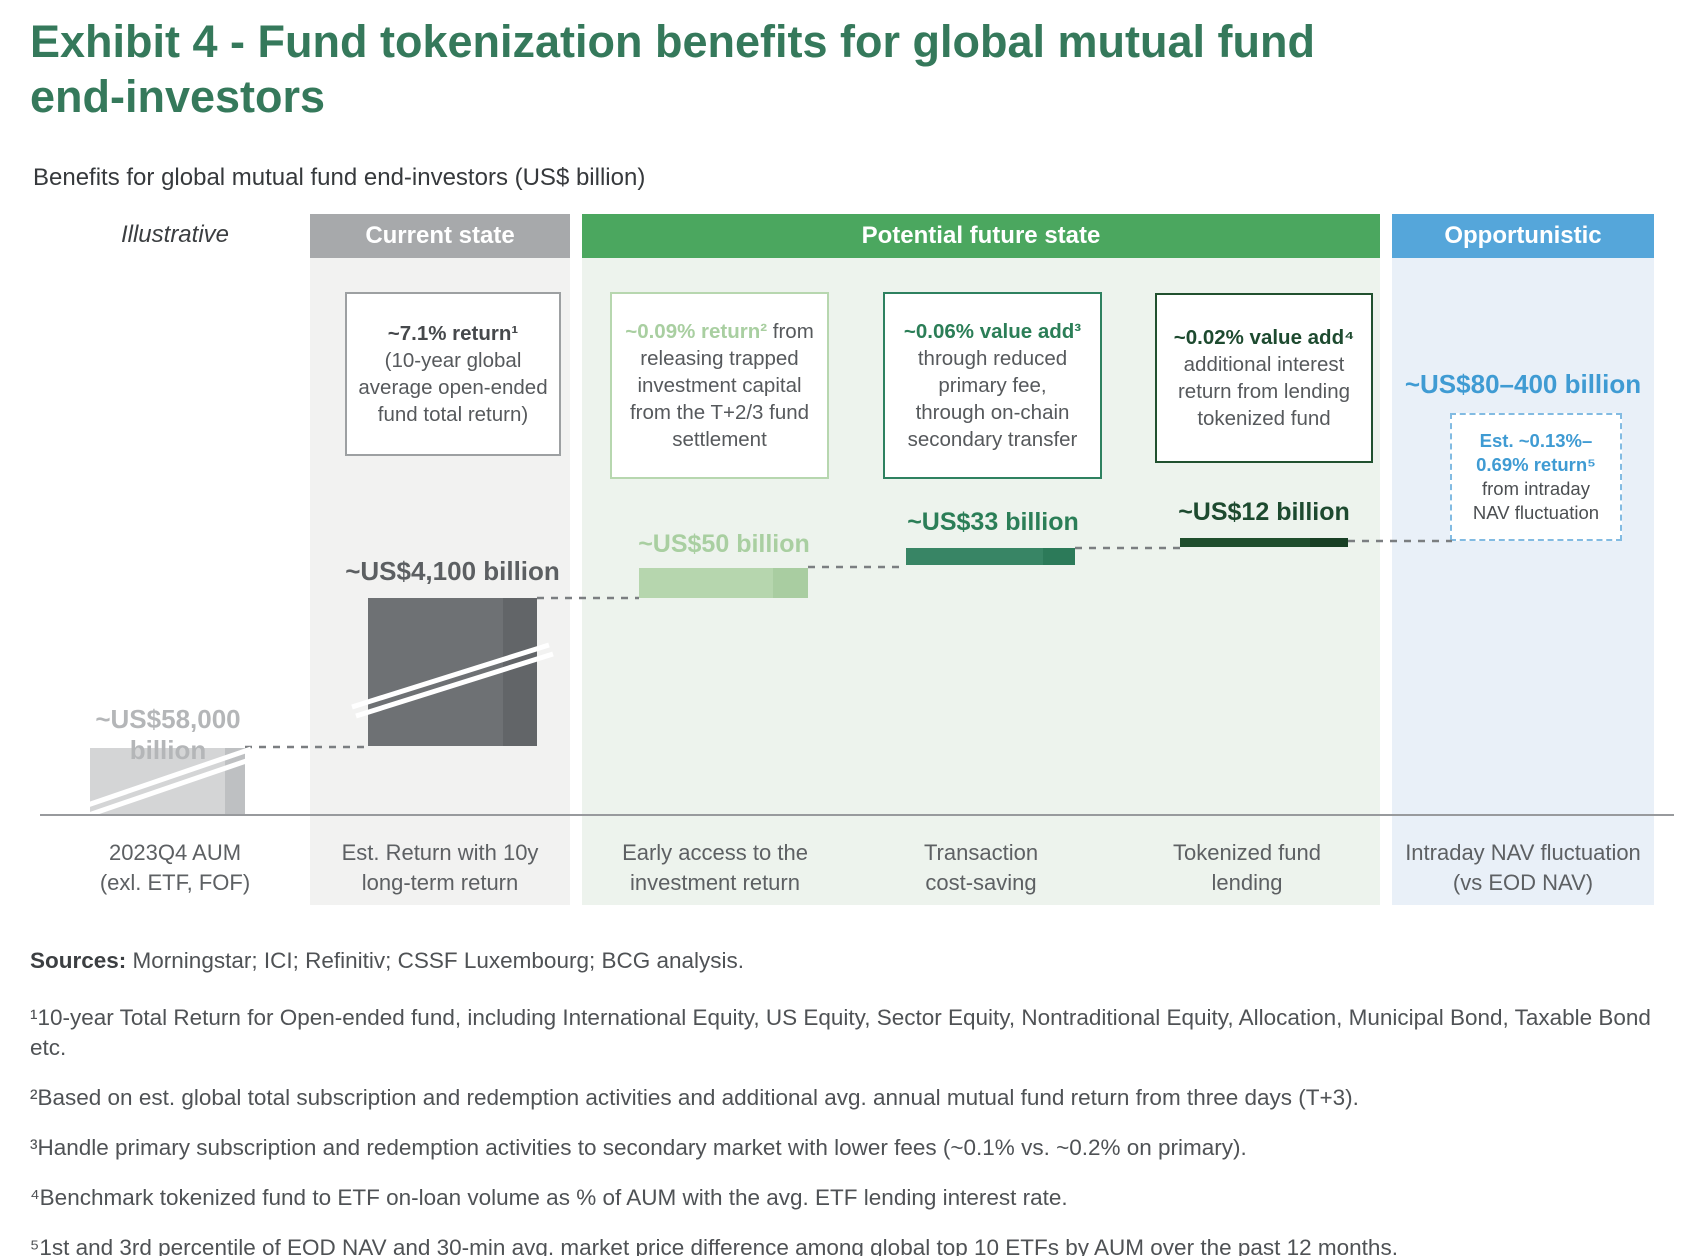  I want to click on bar-value-label: ~US$58,000 billion, so click(168, 734).